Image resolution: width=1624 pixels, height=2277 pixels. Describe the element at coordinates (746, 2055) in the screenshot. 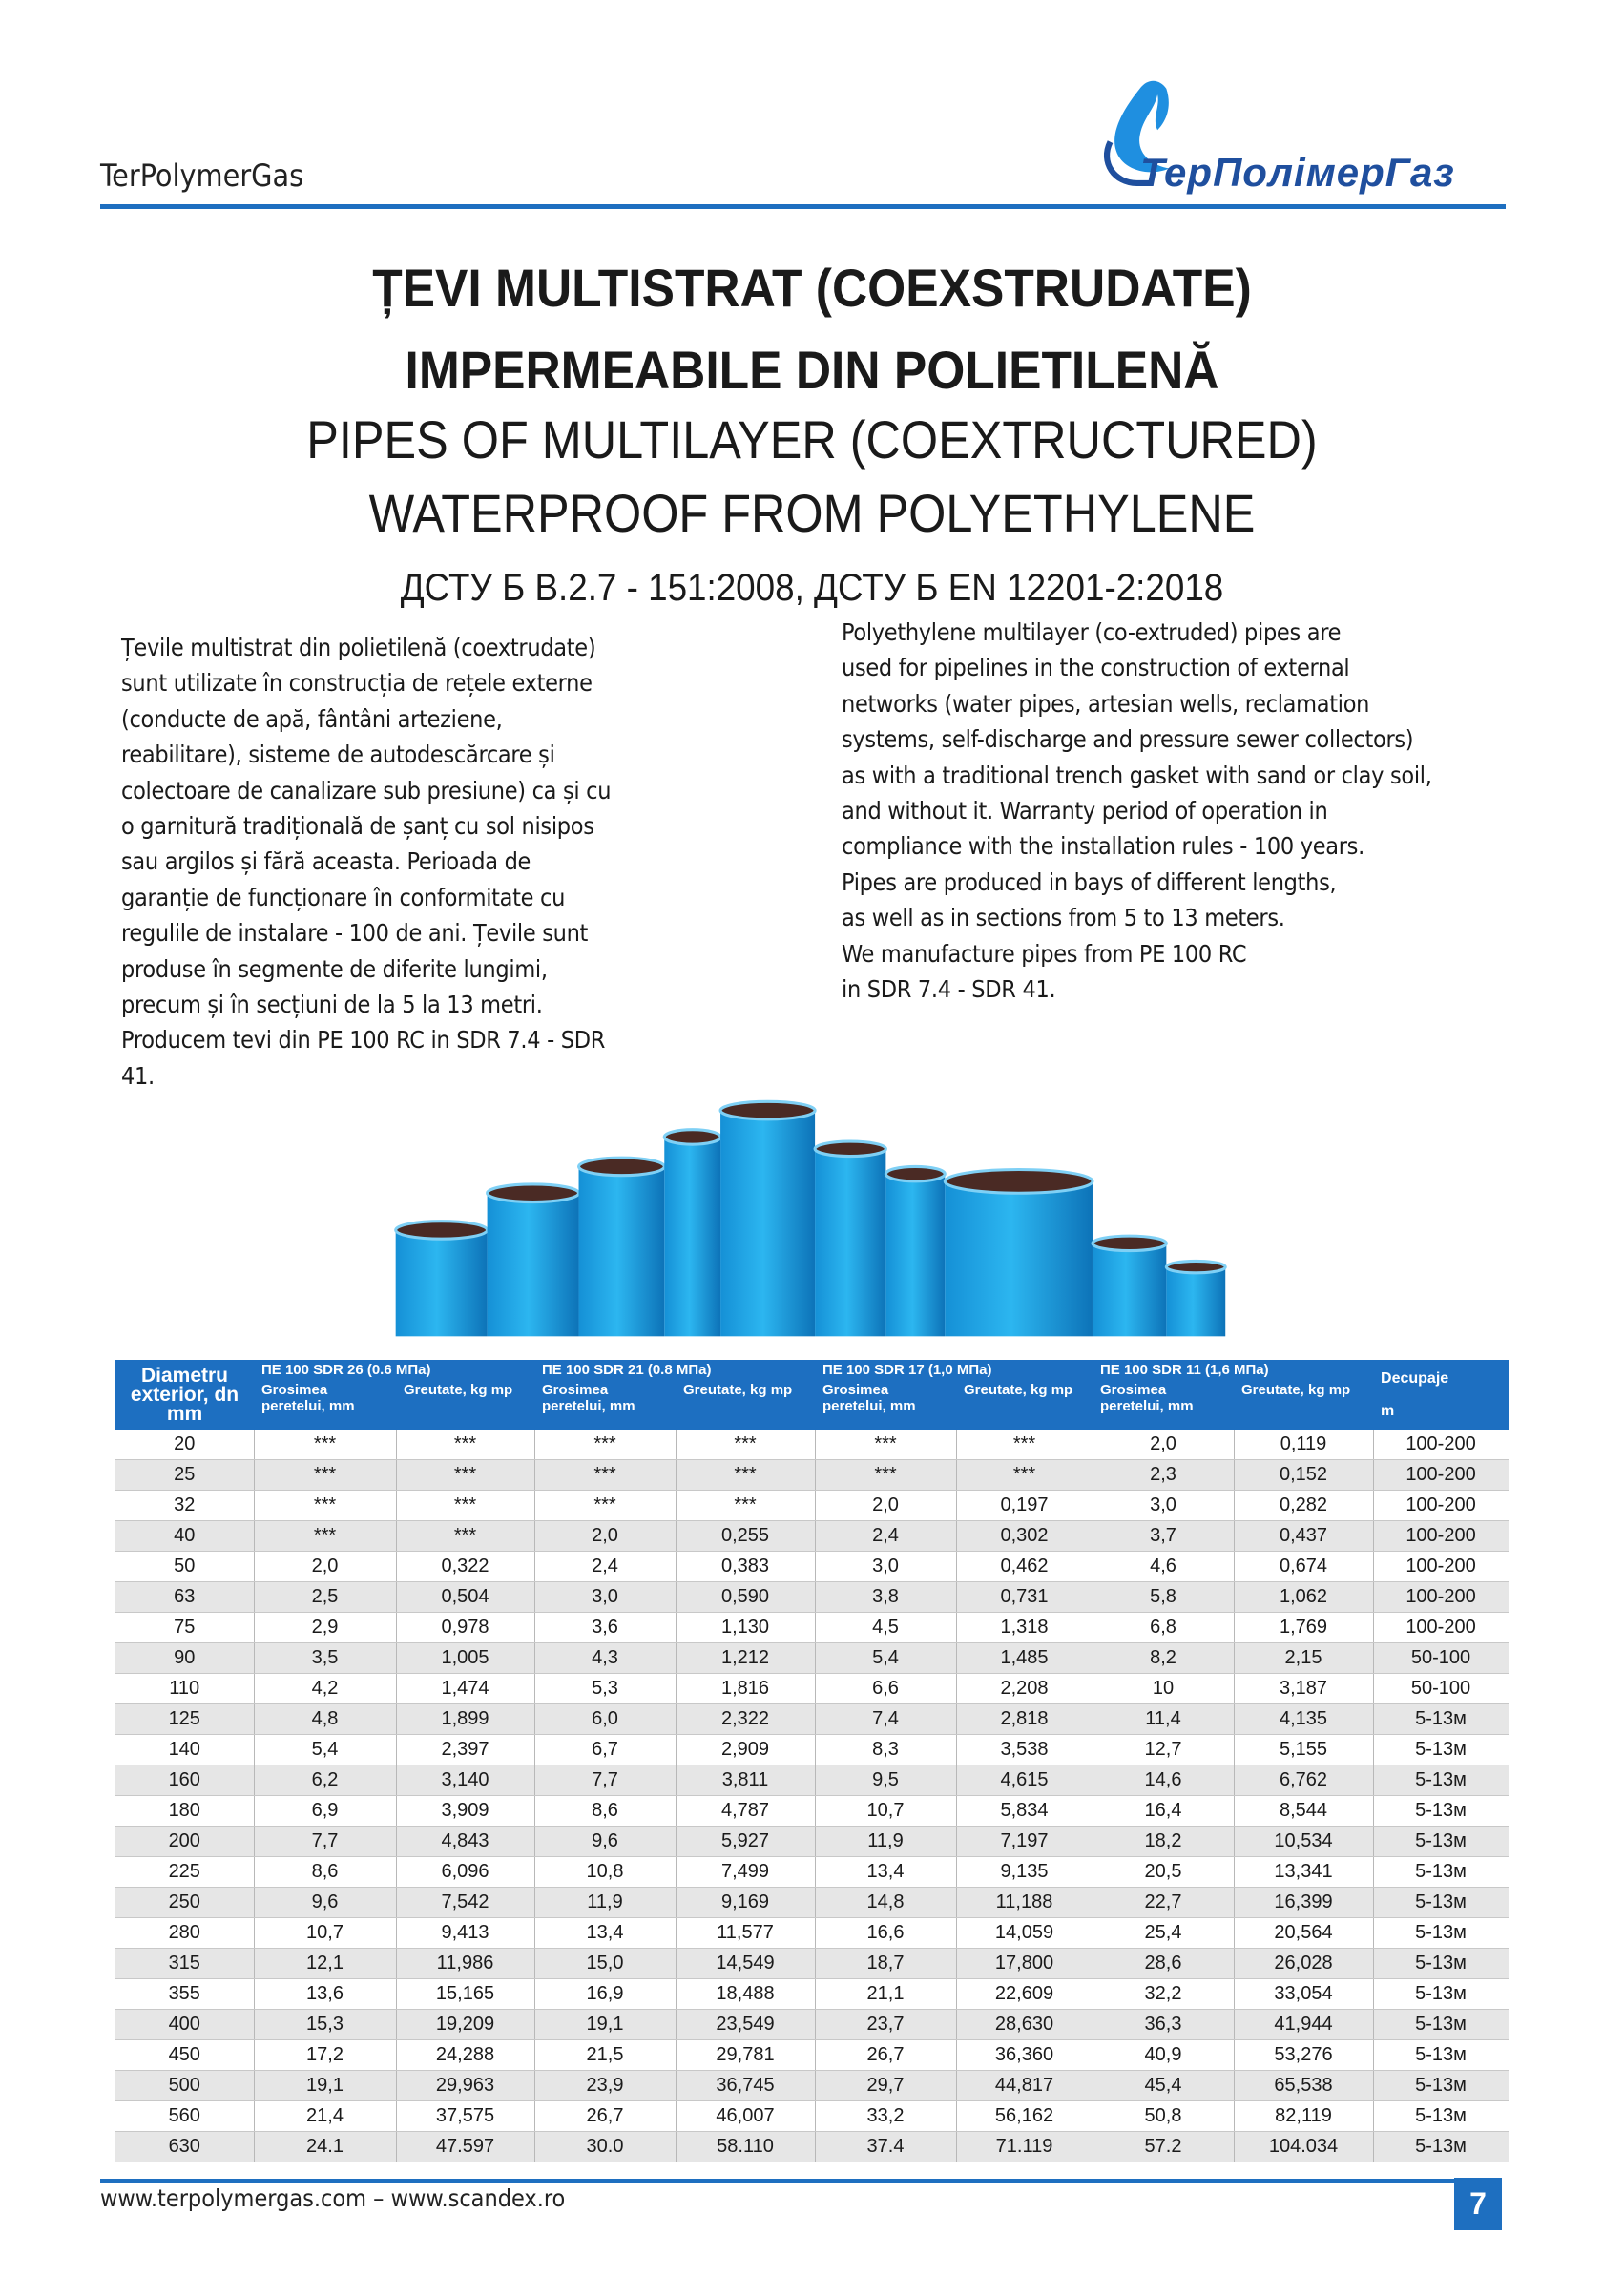

I see `table-cell: 29,781` at that location.